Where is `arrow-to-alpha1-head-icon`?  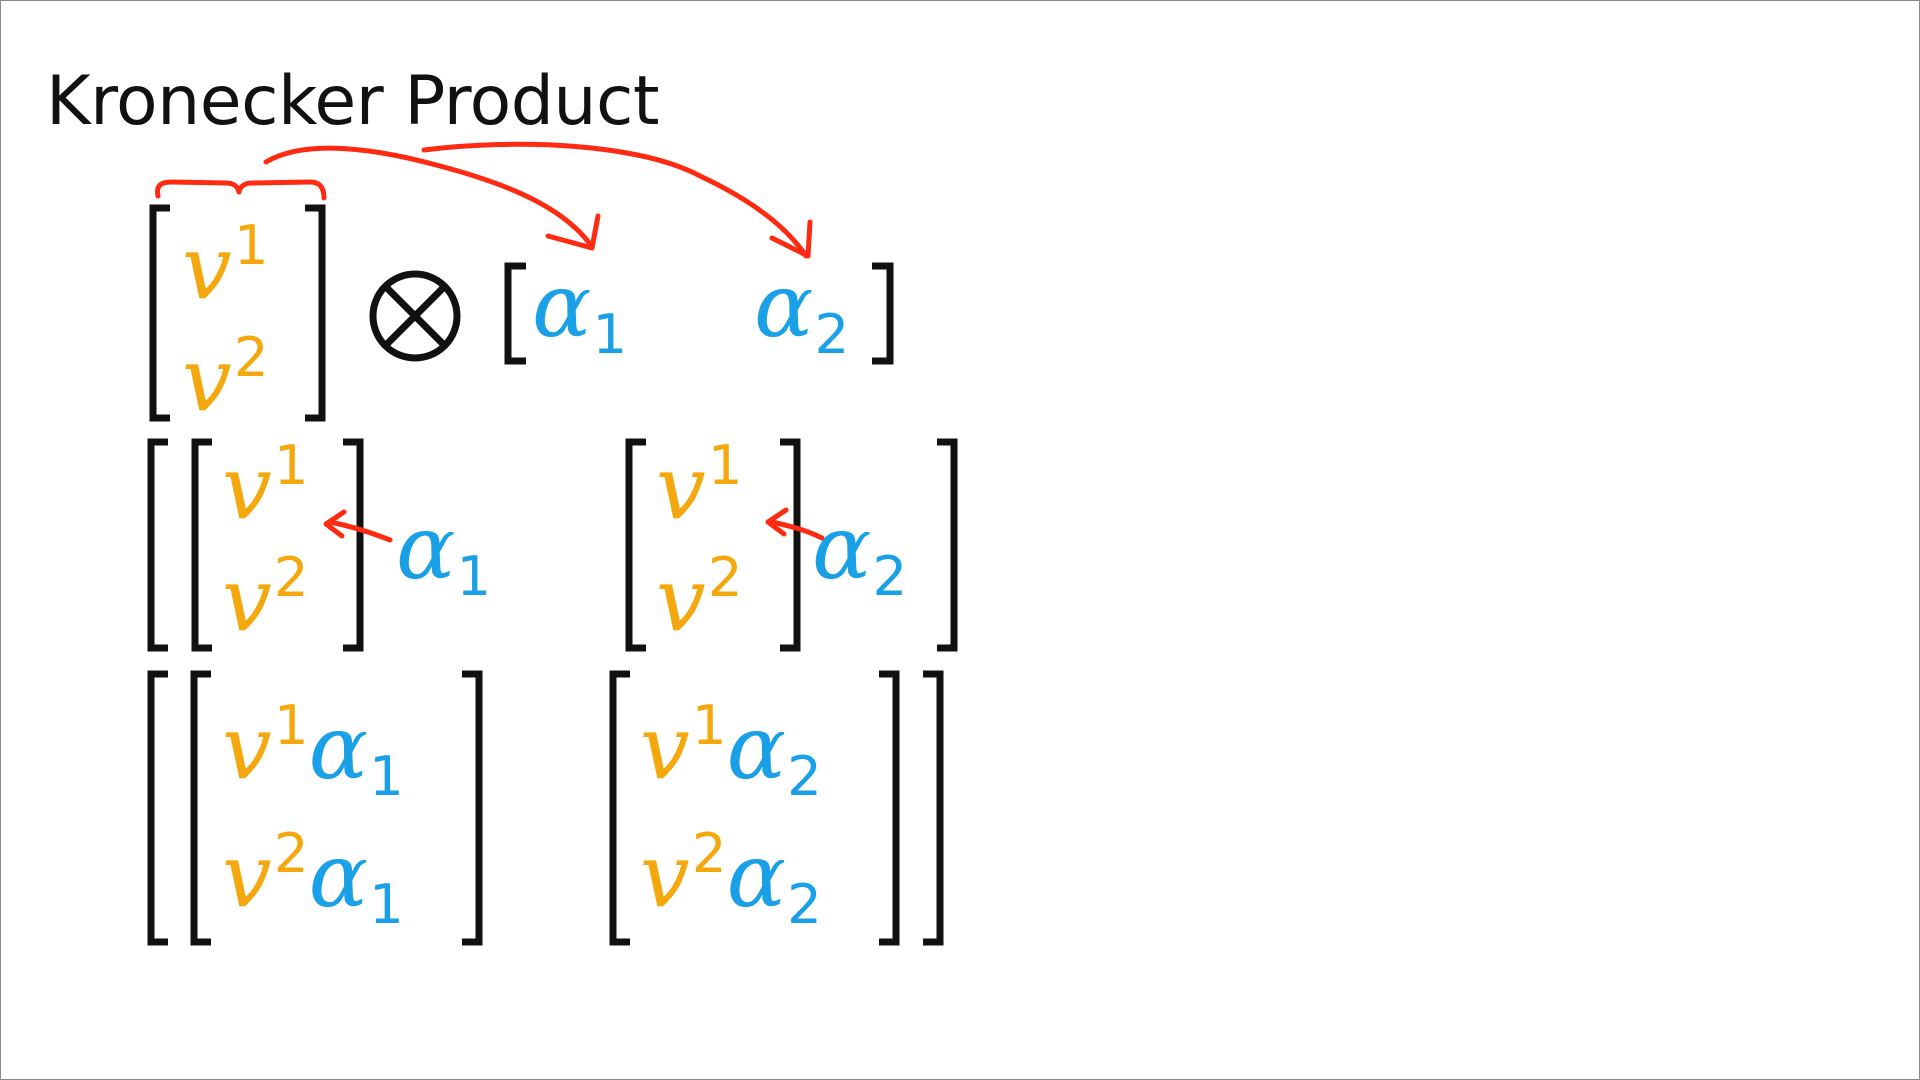 arrow-to-alpha1-head-icon is located at coordinates (573, 232).